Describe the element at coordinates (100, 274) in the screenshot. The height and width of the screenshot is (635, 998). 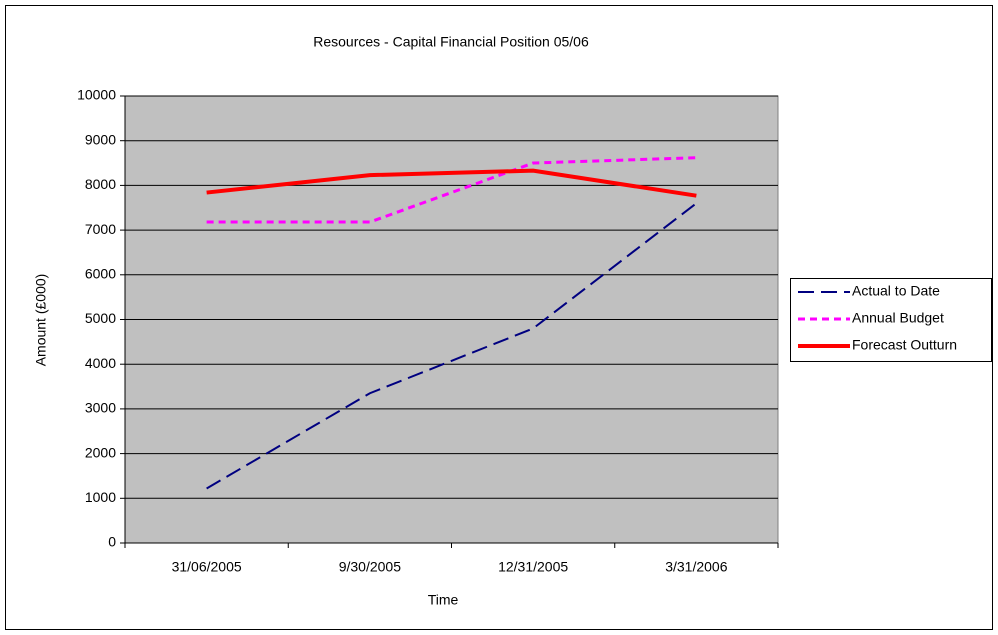
I see `y-tick-label: 6000` at that location.